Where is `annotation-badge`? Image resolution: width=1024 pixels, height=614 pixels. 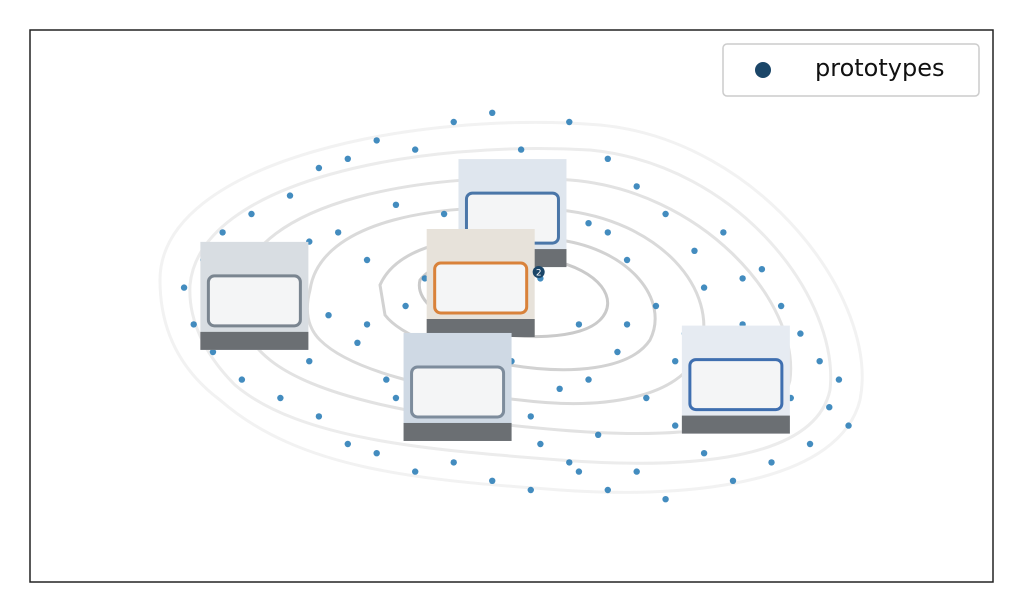 annotation-badge is located at coordinates (538, 272).